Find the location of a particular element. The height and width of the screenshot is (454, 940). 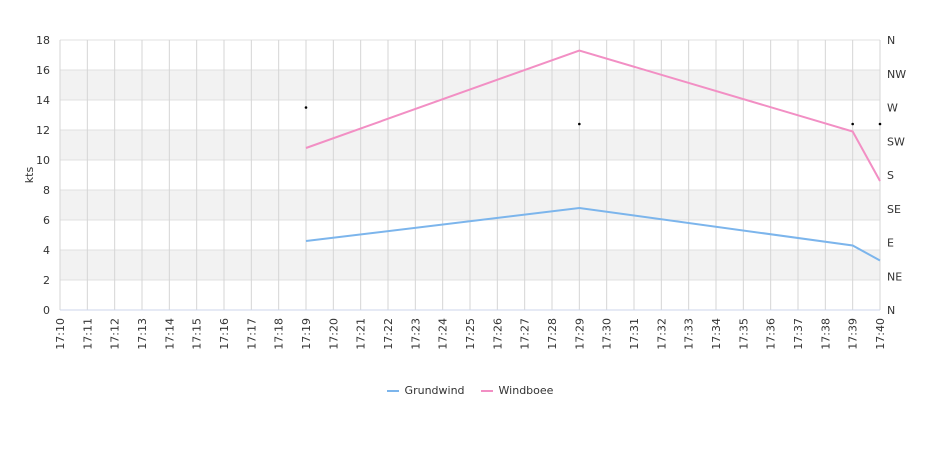

x-tick-label: 17:34 is located at coordinates (716, 334).